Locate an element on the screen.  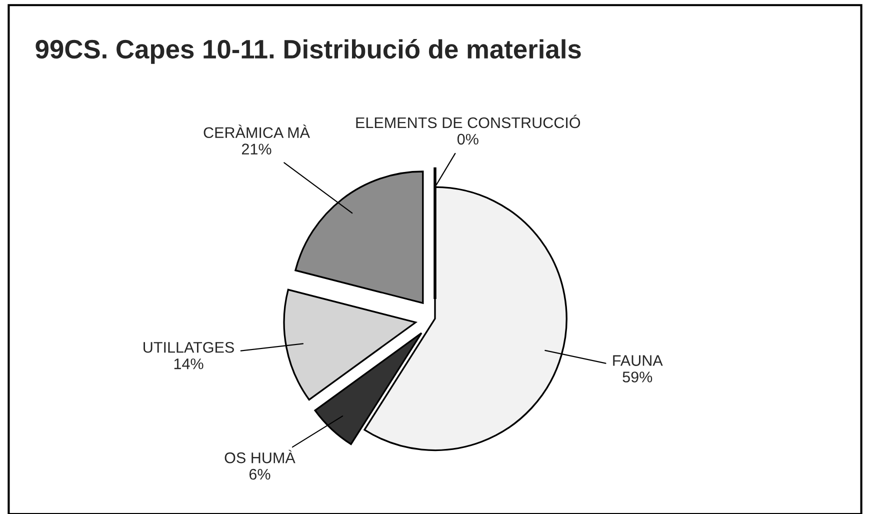
category-label: ELEMENTS DE CONSTRUCCIÓ is located at coordinates (468, 121).